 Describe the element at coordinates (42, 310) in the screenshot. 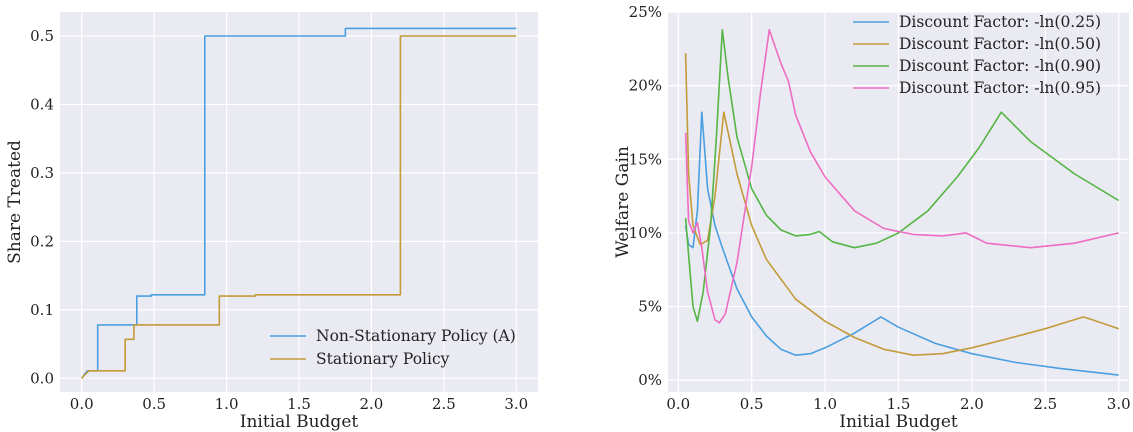

I see `y-tick-label: 0.1` at that location.